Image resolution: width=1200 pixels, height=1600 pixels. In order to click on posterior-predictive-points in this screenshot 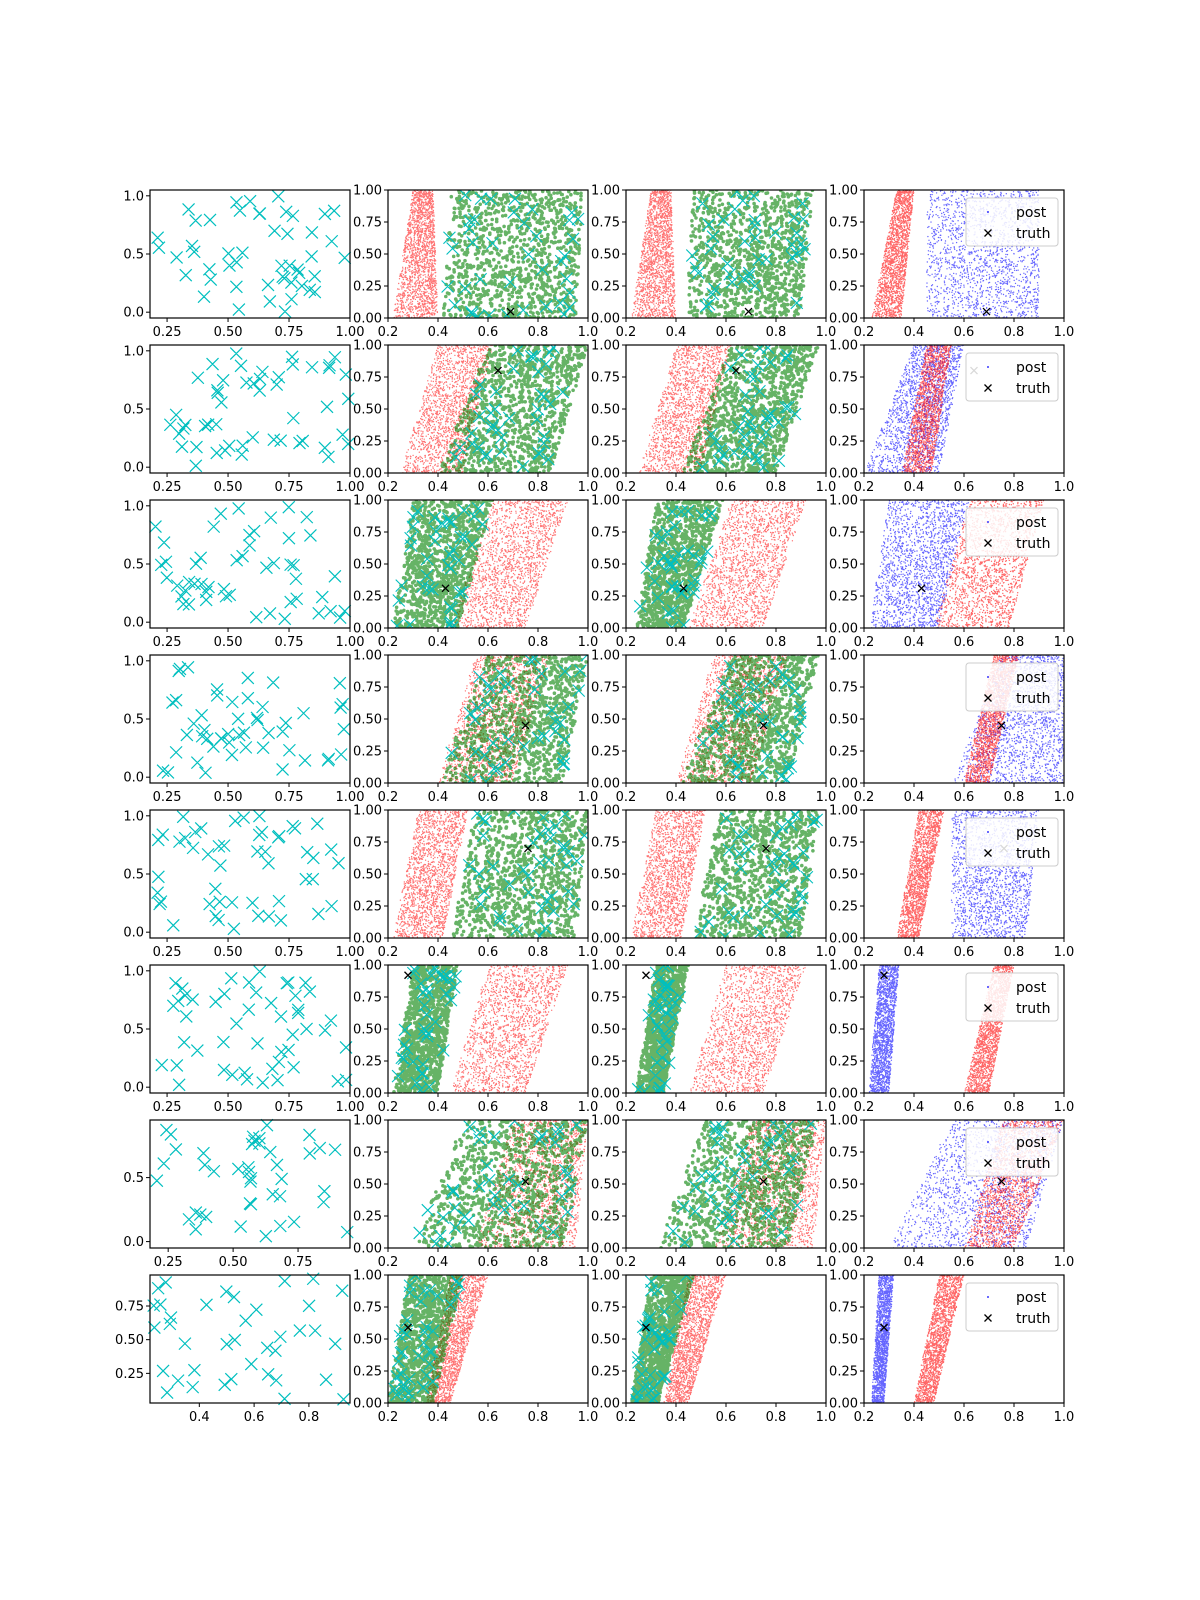, I will do `click(662, 1339)`.